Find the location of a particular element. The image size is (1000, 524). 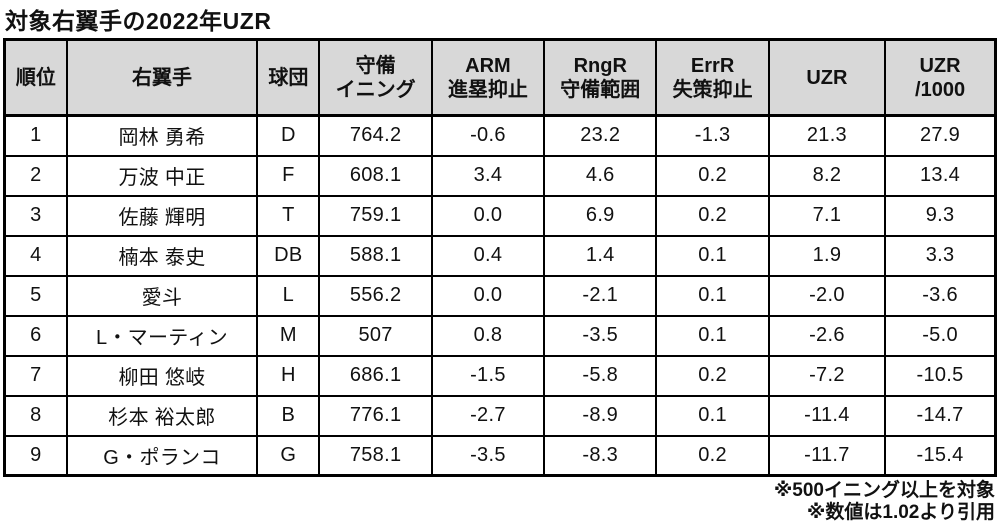

table-cell: 5 is located at coordinates (35, 295).